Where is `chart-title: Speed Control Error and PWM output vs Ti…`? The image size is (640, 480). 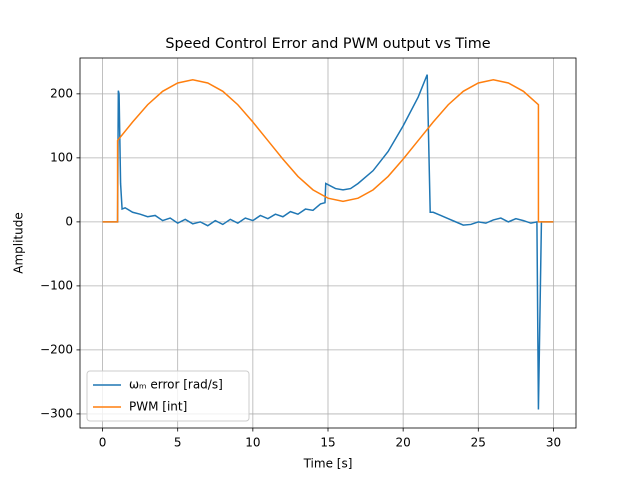 chart-title: Speed Control Error and PWM output vs Ti… is located at coordinates (327, 44).